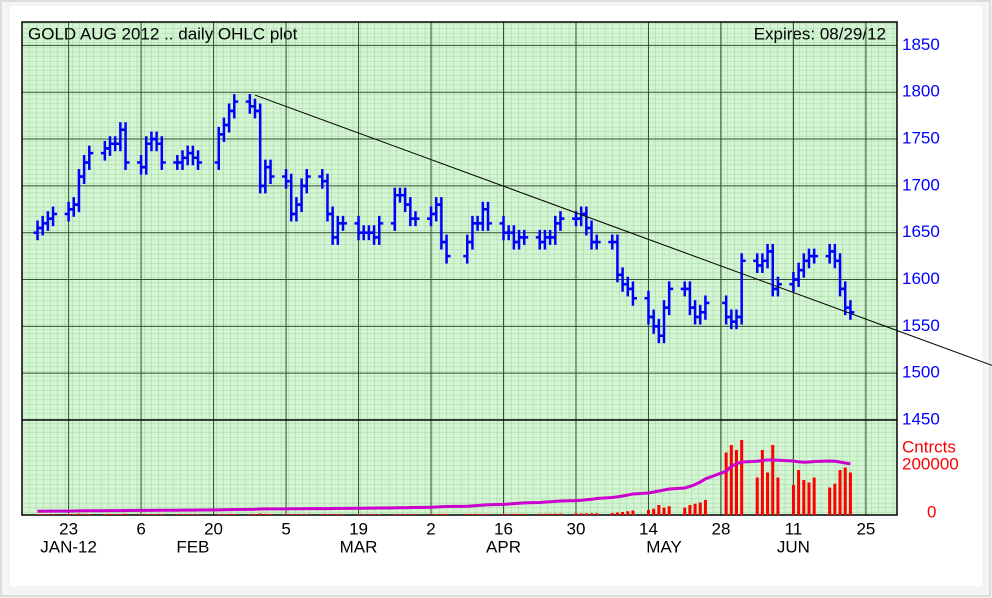  Describe the element at coordinates (793, 546) in the screenshot. I see `month-label: JUN` at that location.